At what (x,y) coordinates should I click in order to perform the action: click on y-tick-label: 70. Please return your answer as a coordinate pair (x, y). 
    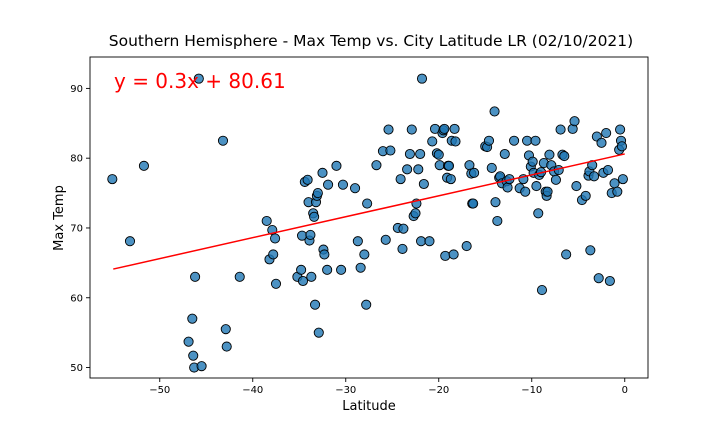
    Looking at the image, I should click on (76, 228).